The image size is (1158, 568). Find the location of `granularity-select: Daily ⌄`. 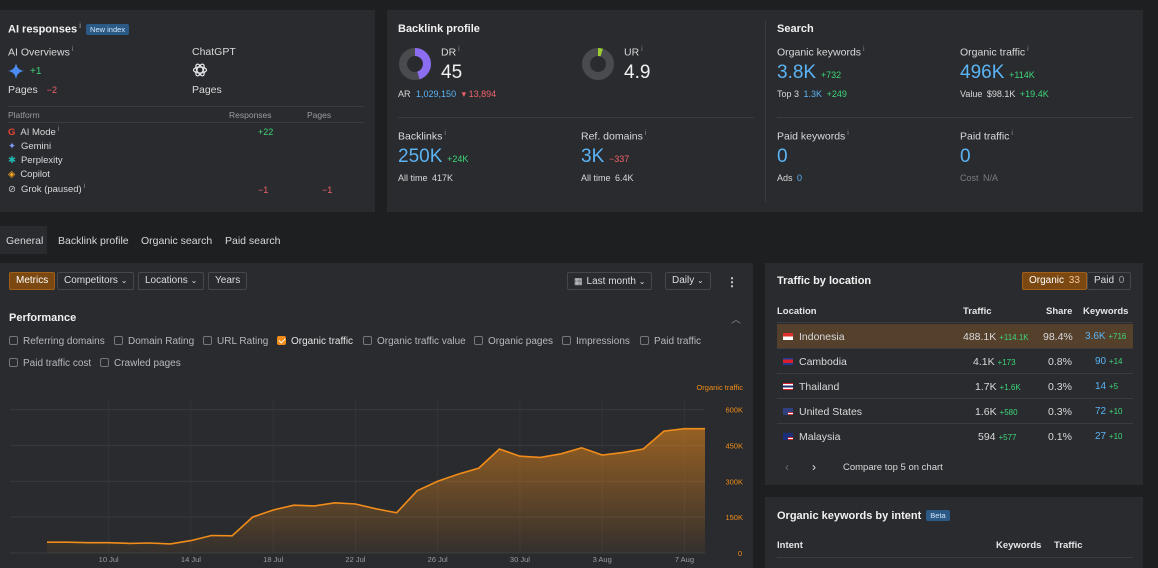

granularity-select: Daily ⌄ is located at coordinates (688, 281).